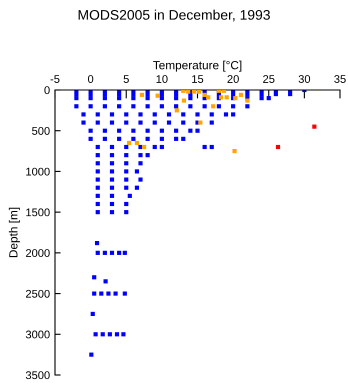  I want to click on y-axis-title: Depth [m], so click(14, 233).